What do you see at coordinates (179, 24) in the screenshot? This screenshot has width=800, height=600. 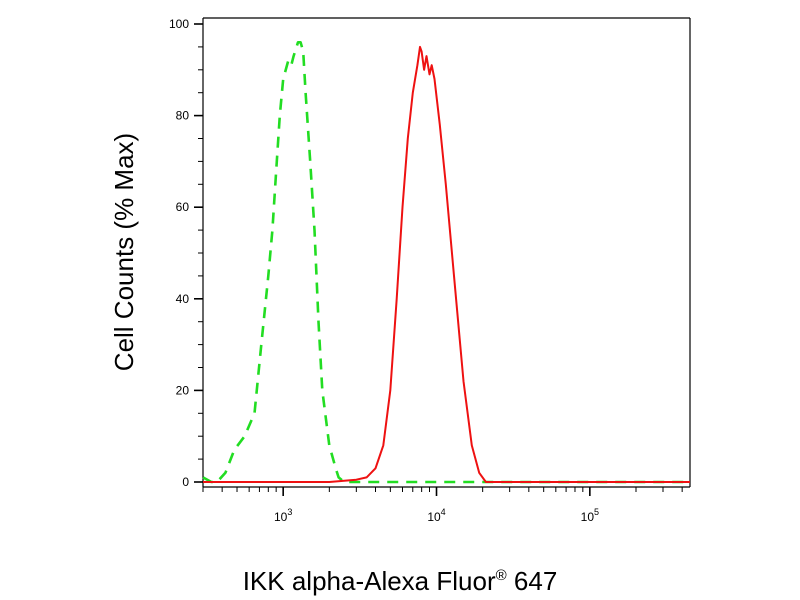 I see `y-tick-label: 100` at bounding box center [179, 24].